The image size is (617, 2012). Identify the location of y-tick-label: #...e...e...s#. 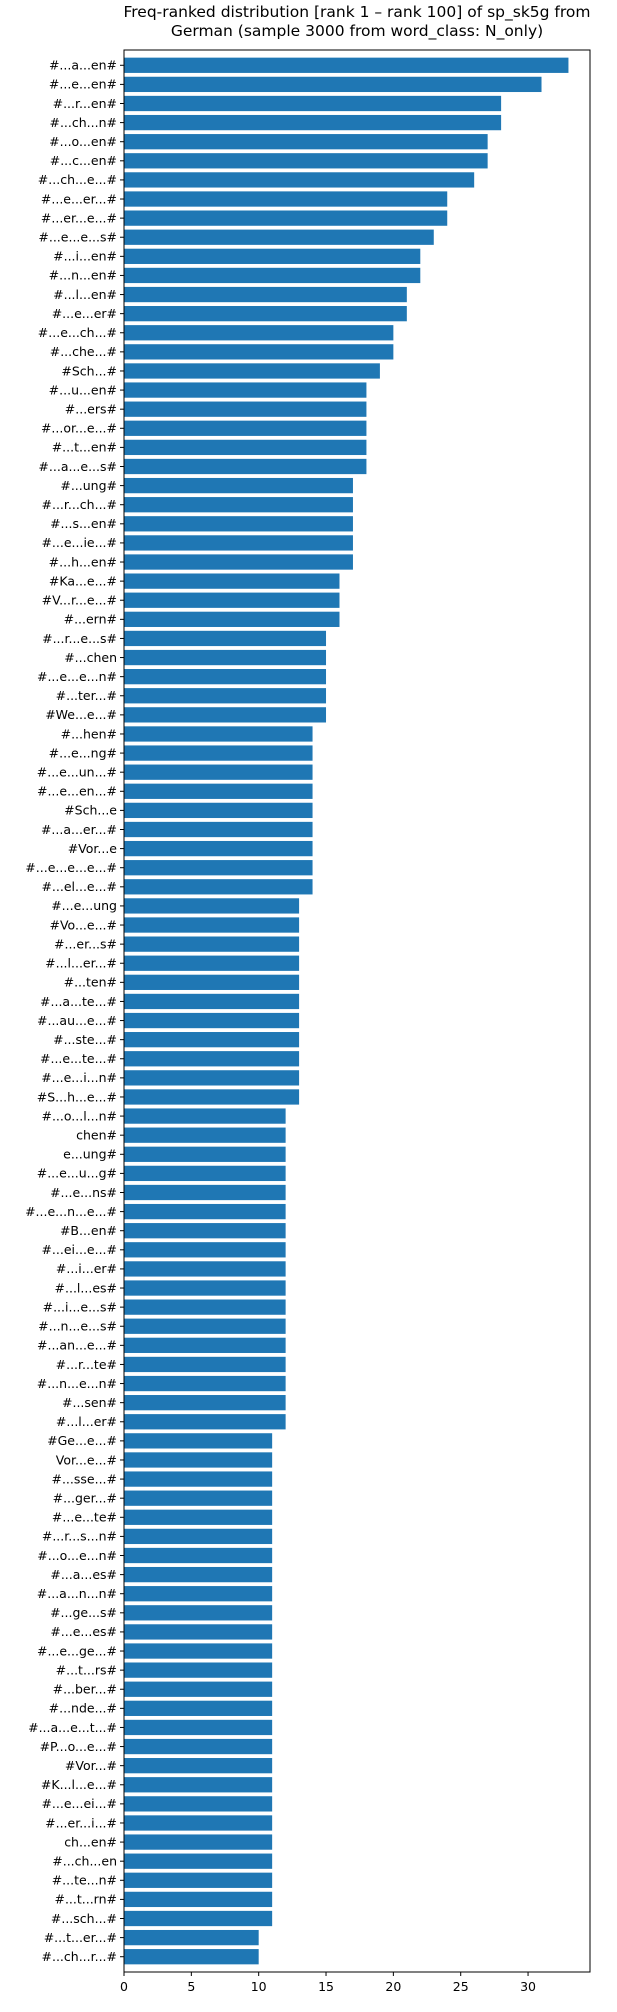
(77, 237).